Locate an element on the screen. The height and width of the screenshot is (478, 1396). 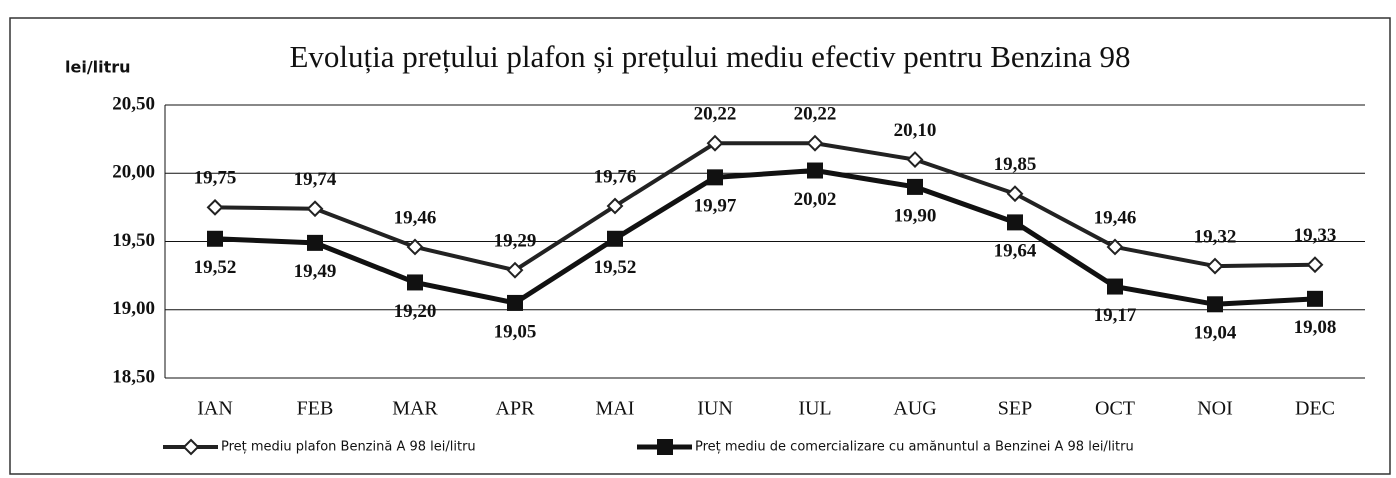
y-axis-label: lei/litru is located at coordinates (98, 67).